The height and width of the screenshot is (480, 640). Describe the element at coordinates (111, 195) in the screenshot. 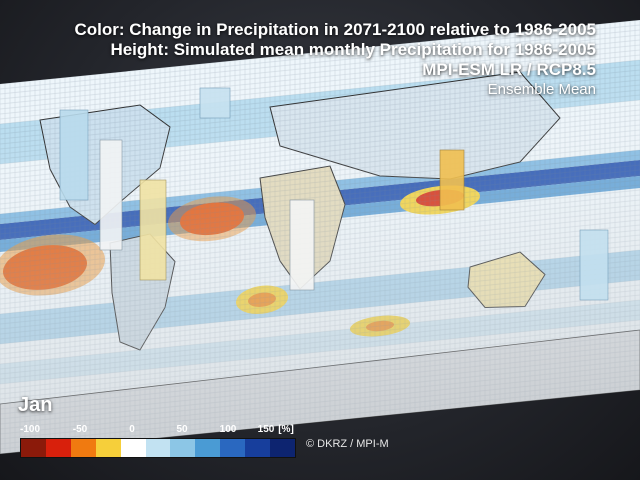

I see `column-central-america` at that location.